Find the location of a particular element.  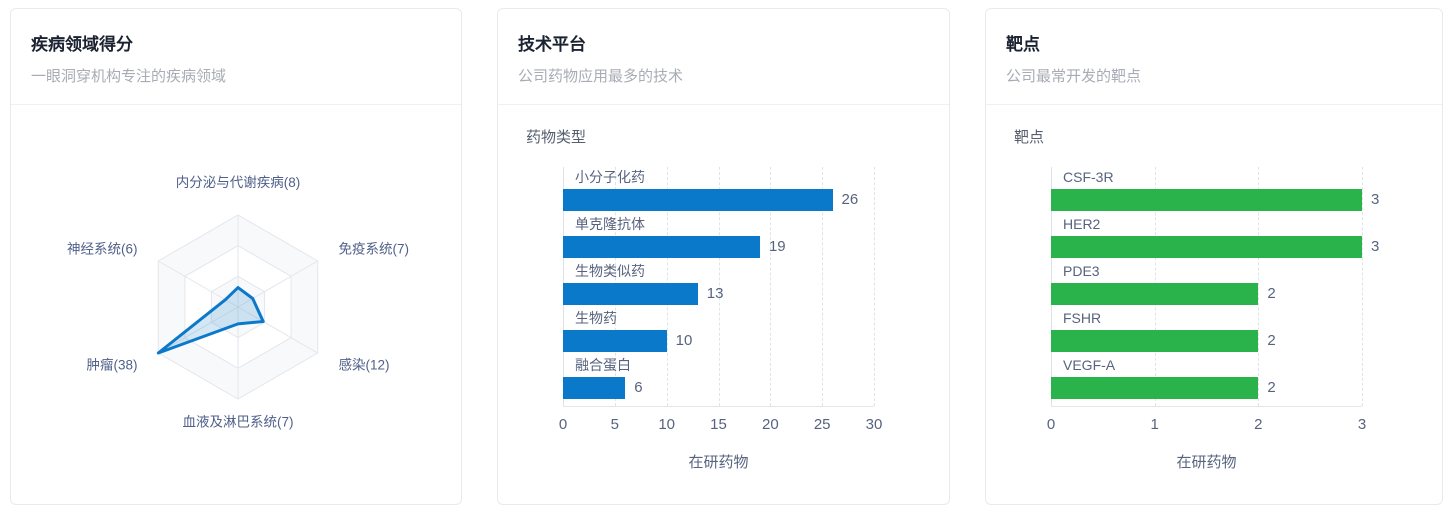

bar-category-label: HER2 is located at coordinates (1082, 224).